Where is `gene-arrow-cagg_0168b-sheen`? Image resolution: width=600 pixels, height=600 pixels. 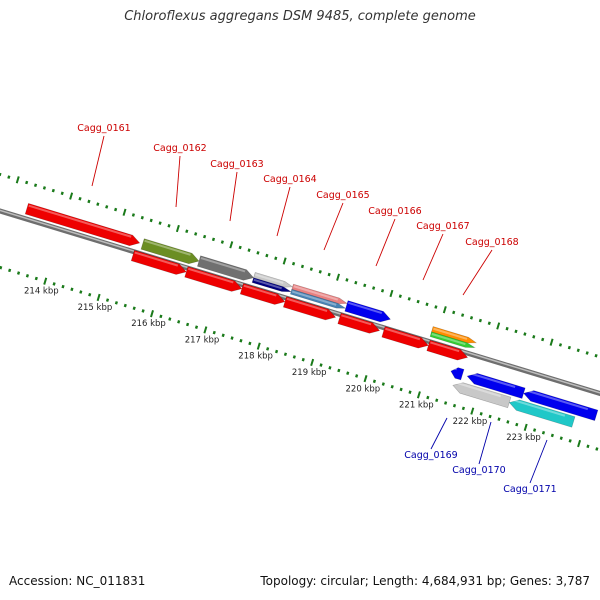 gene-arrow-cagg_0168b-sheen is located at coordinates (448, 339).